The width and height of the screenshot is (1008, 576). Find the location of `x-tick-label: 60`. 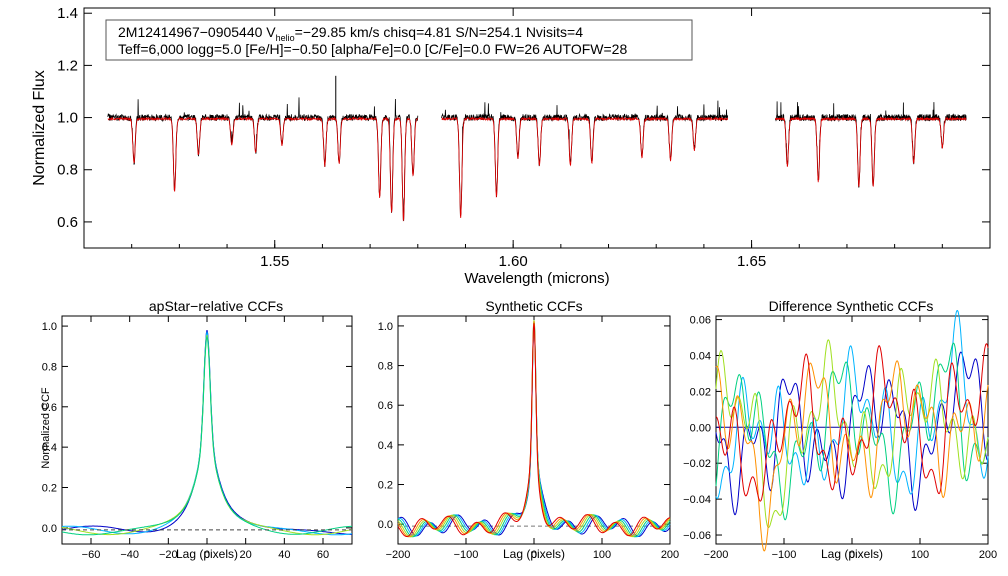

x-tick-label: 60 is located at coordinates (323, 555).